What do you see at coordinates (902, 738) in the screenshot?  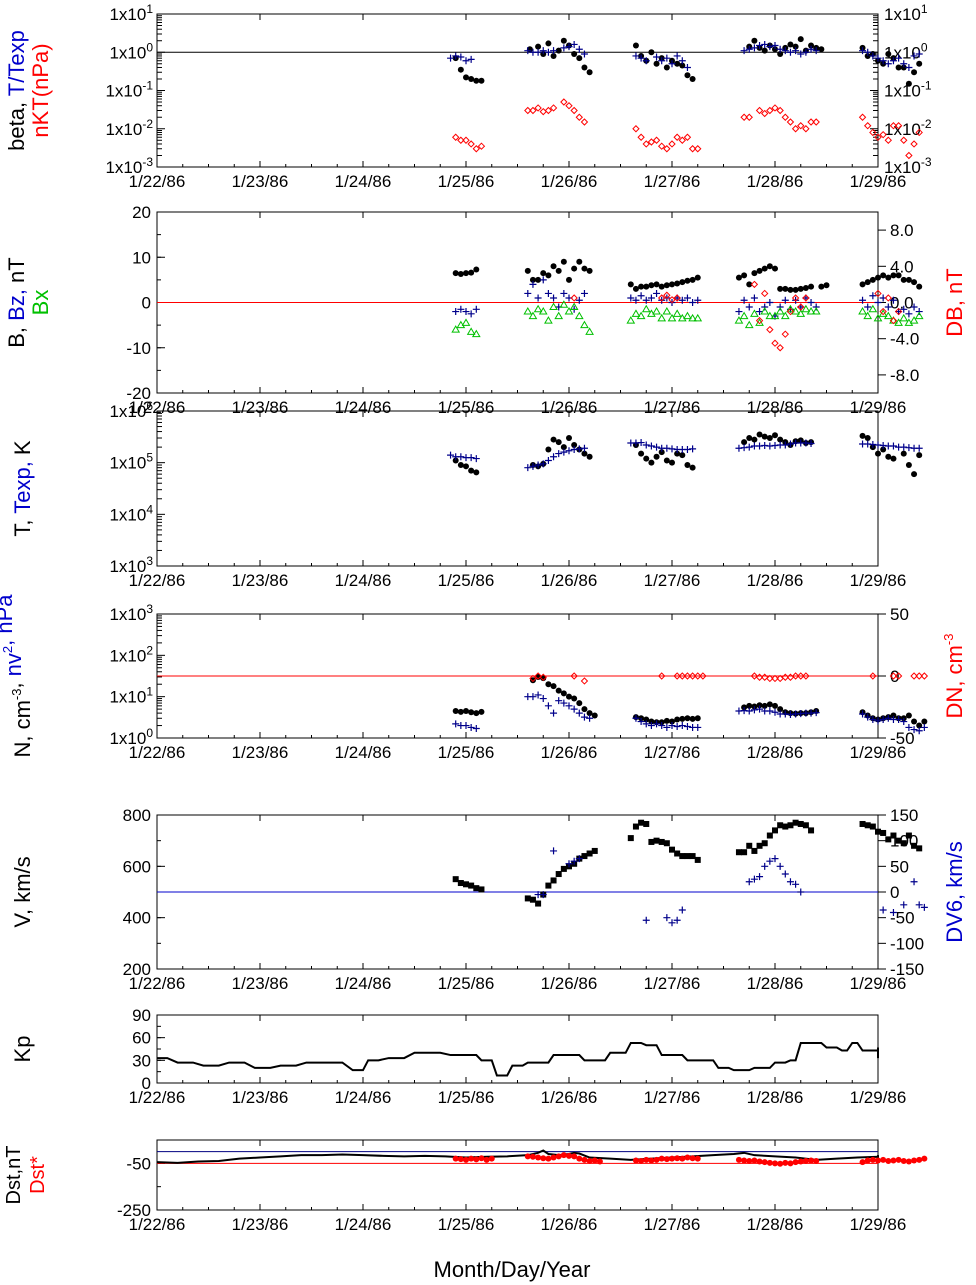 I see `y-tick-label-right: -50` at bounding box center [902, 738].